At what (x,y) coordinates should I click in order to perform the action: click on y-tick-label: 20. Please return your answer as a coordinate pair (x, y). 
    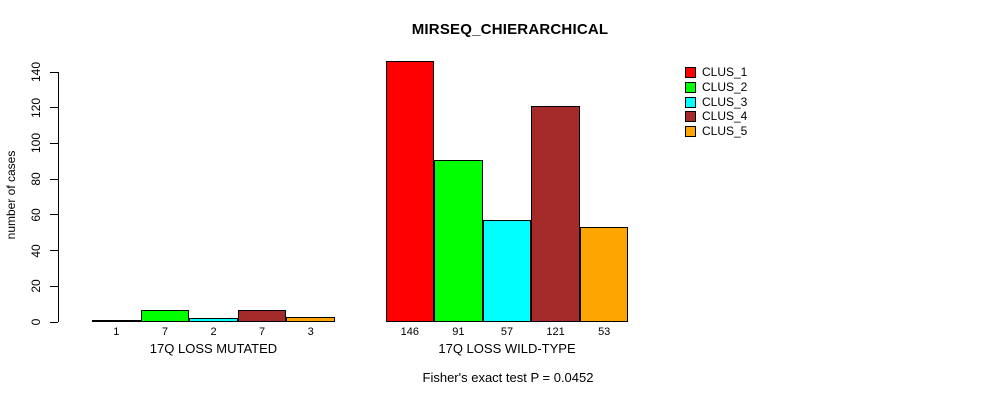
    Looking at the image, I should click on (36, 286).